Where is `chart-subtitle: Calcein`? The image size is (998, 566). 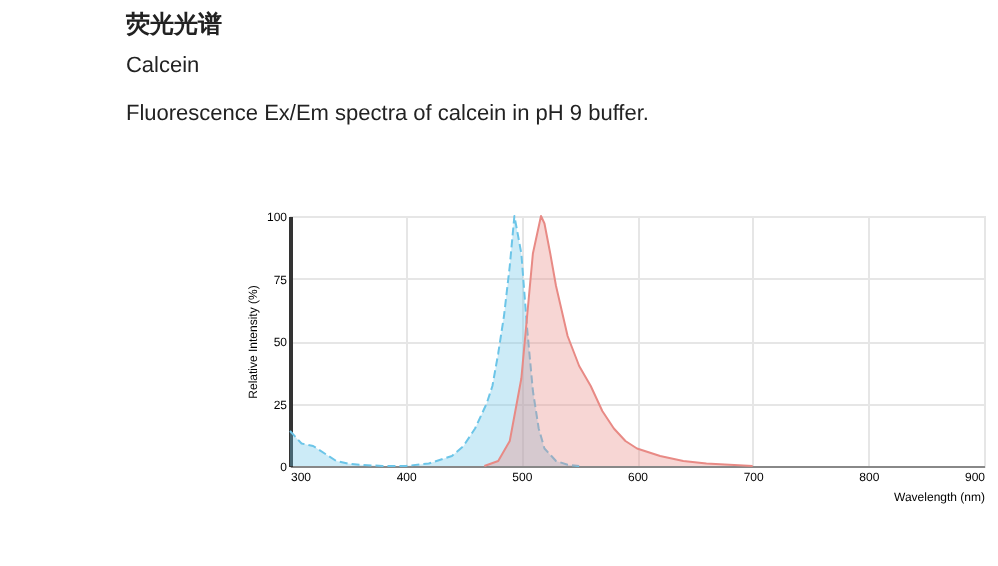 chart-subtitle: Calcein is located at coordinates (162, 66).